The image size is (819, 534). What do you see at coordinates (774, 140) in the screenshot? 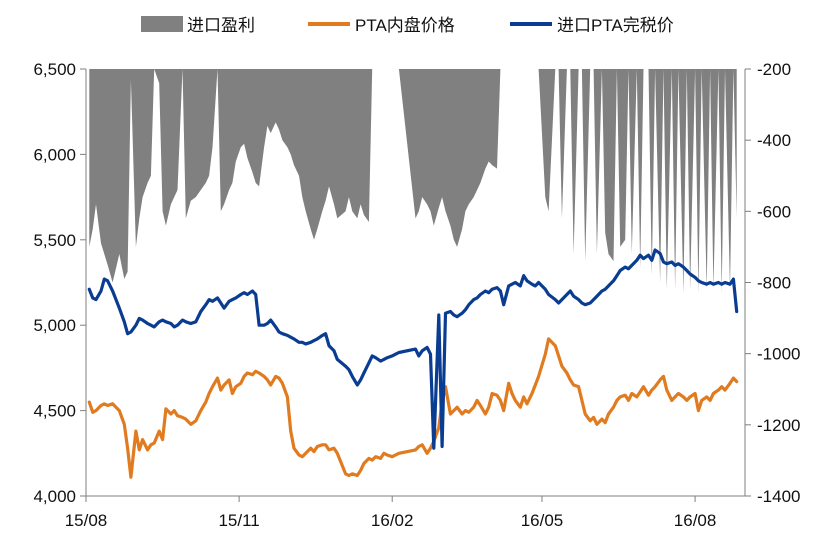
I see `right-axis-tick-label: -400` at bounding box center [774, 140].